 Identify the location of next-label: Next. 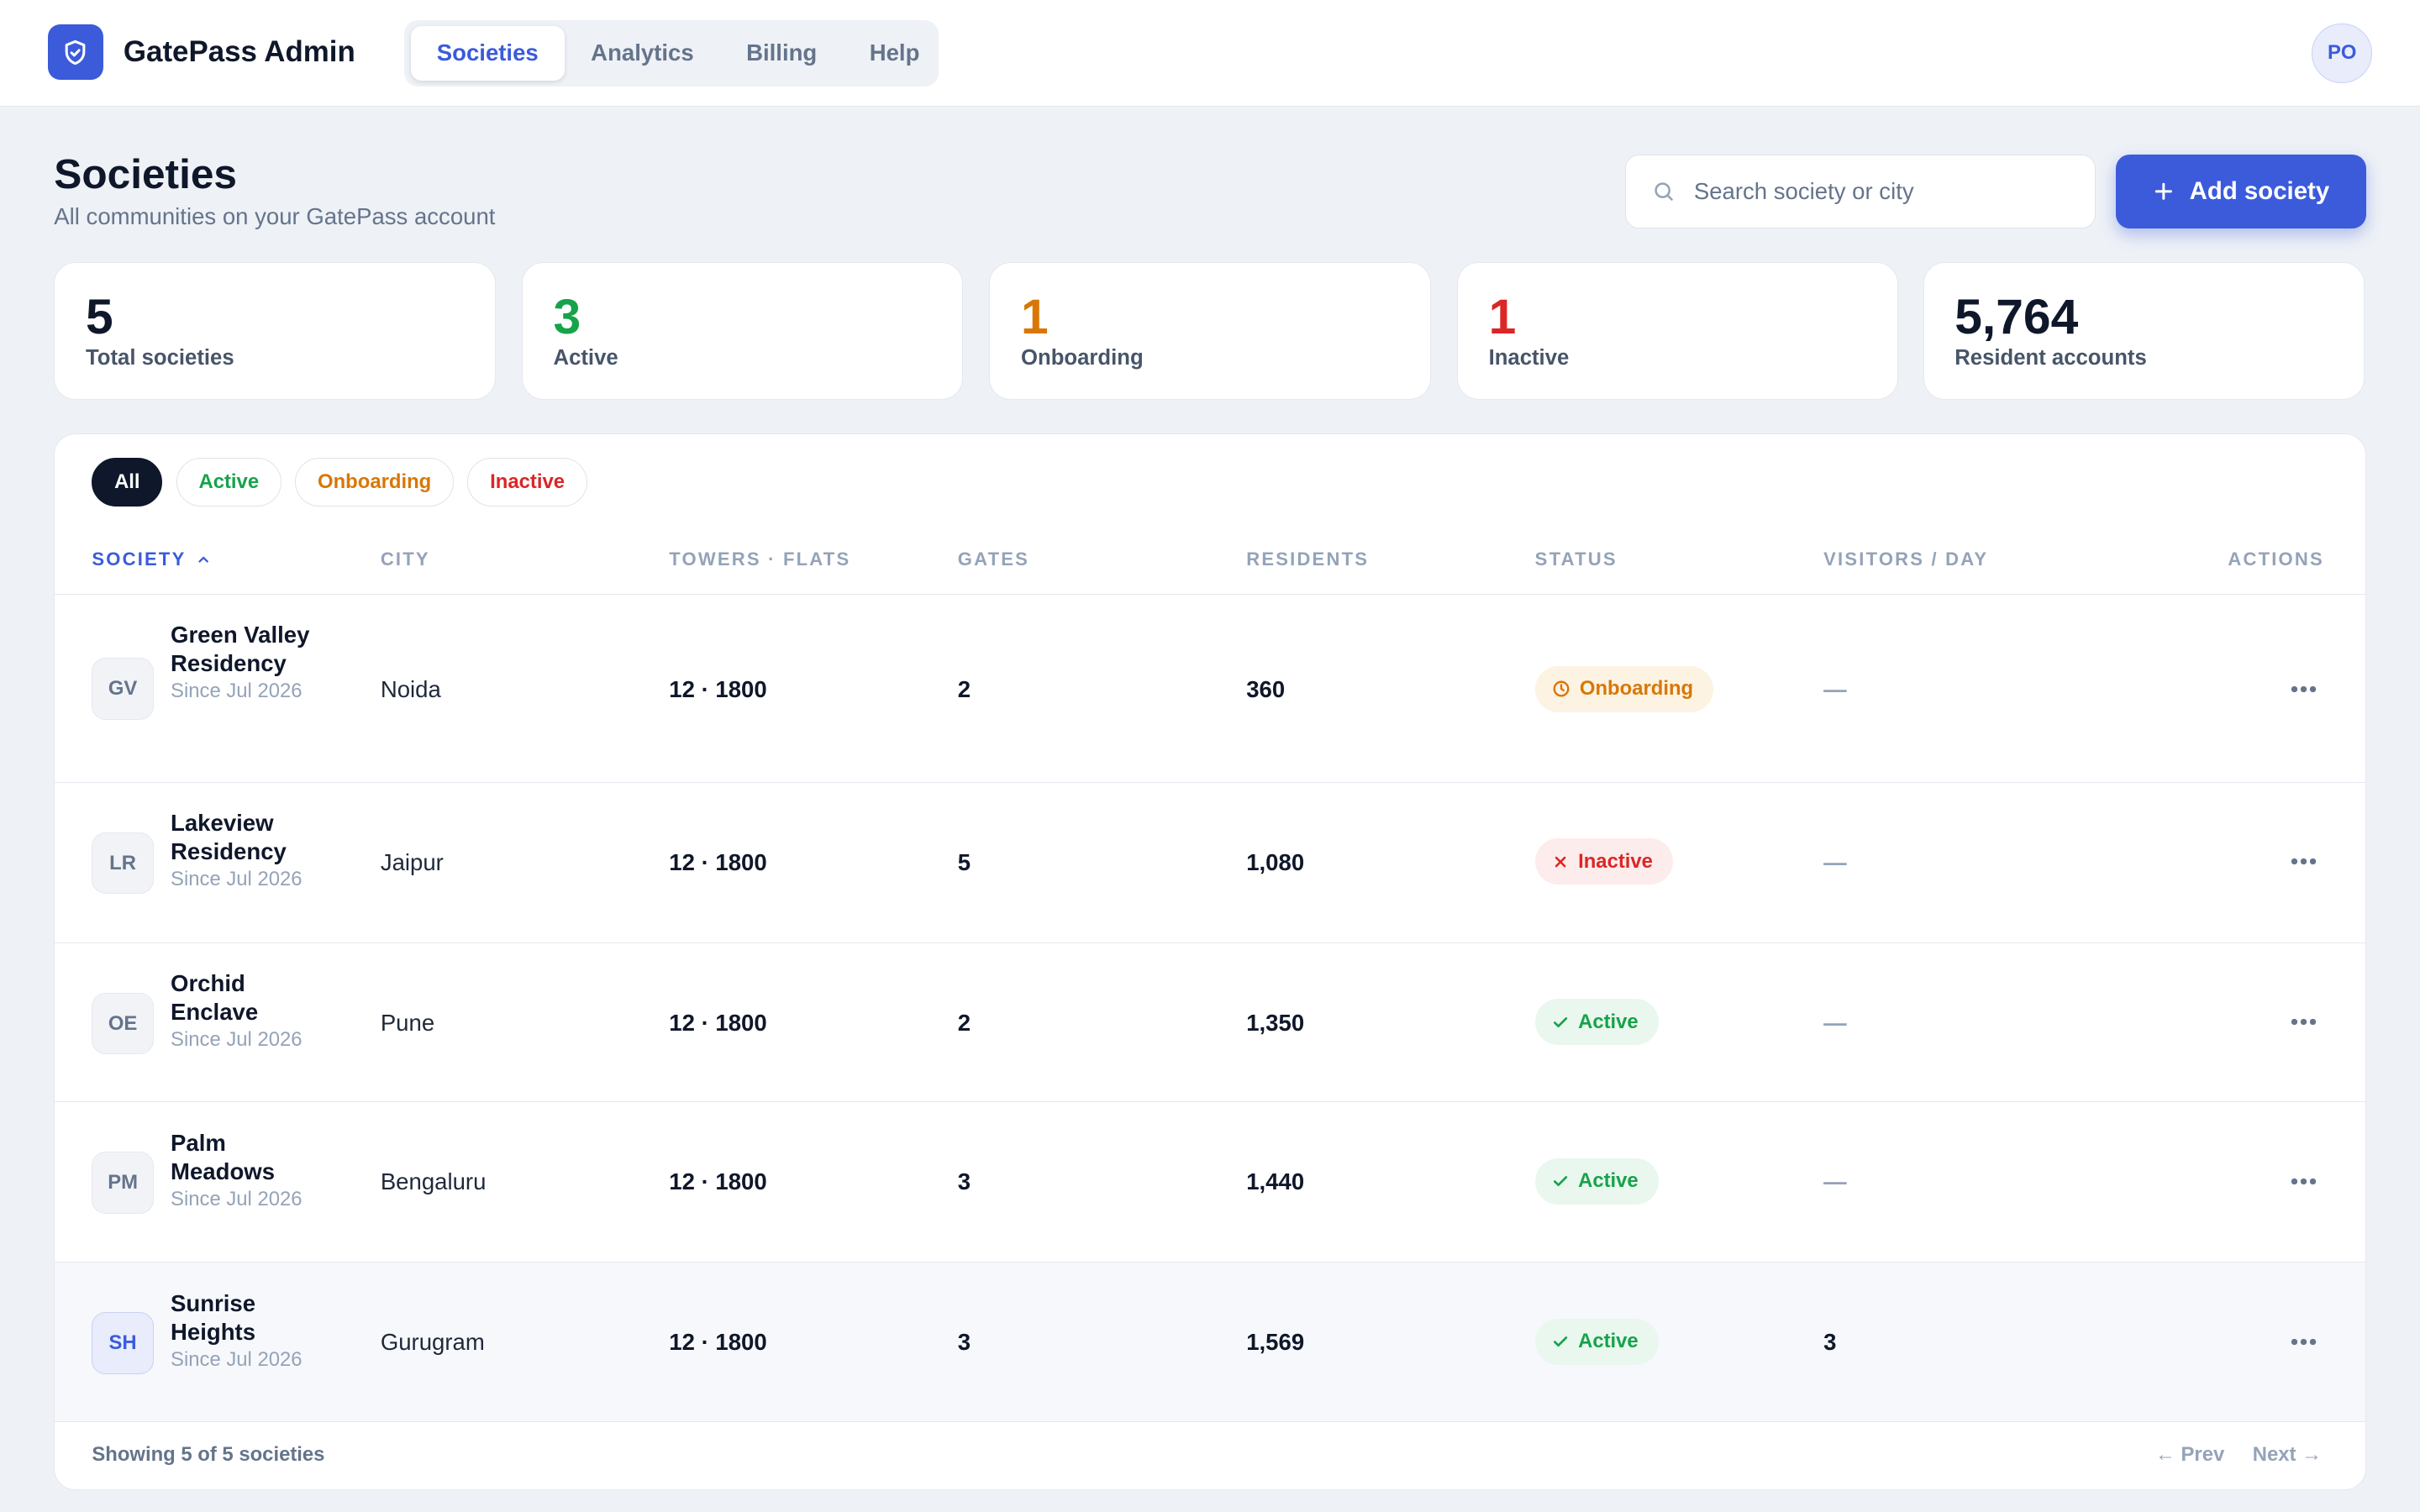
(2274, 1455).